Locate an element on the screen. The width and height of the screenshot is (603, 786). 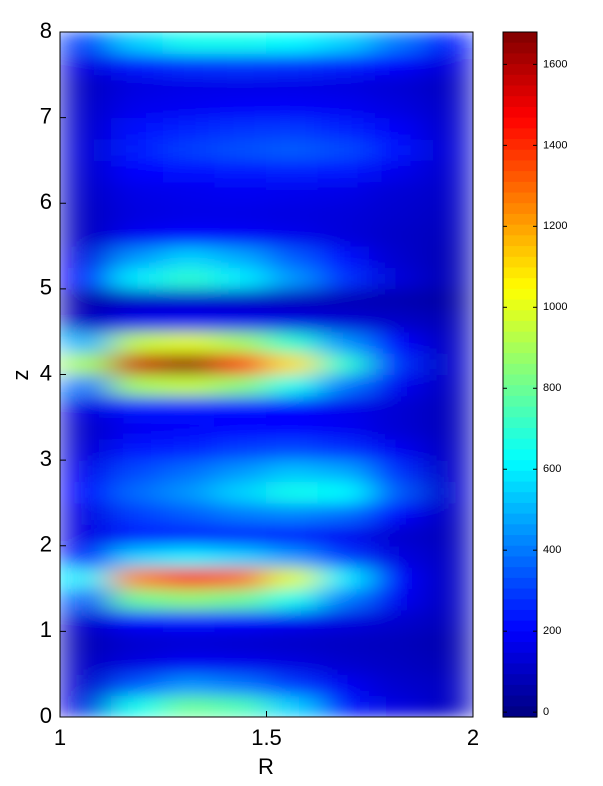
colorbar-tick-label: 1000 is located at coordinates (555, 307).